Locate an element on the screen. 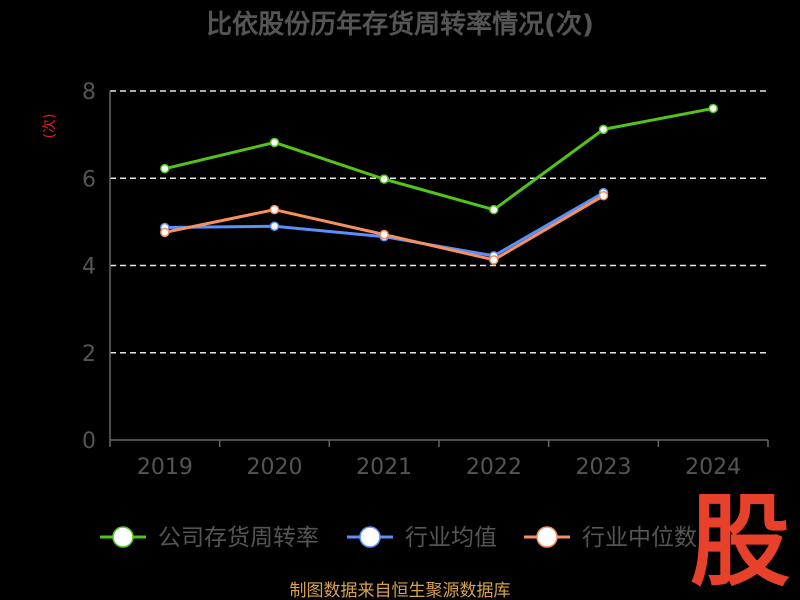 The height and width of the screenshot is (600, 800). legend-item-1: 公司存货周转率 is located at coordinates (209, 538).